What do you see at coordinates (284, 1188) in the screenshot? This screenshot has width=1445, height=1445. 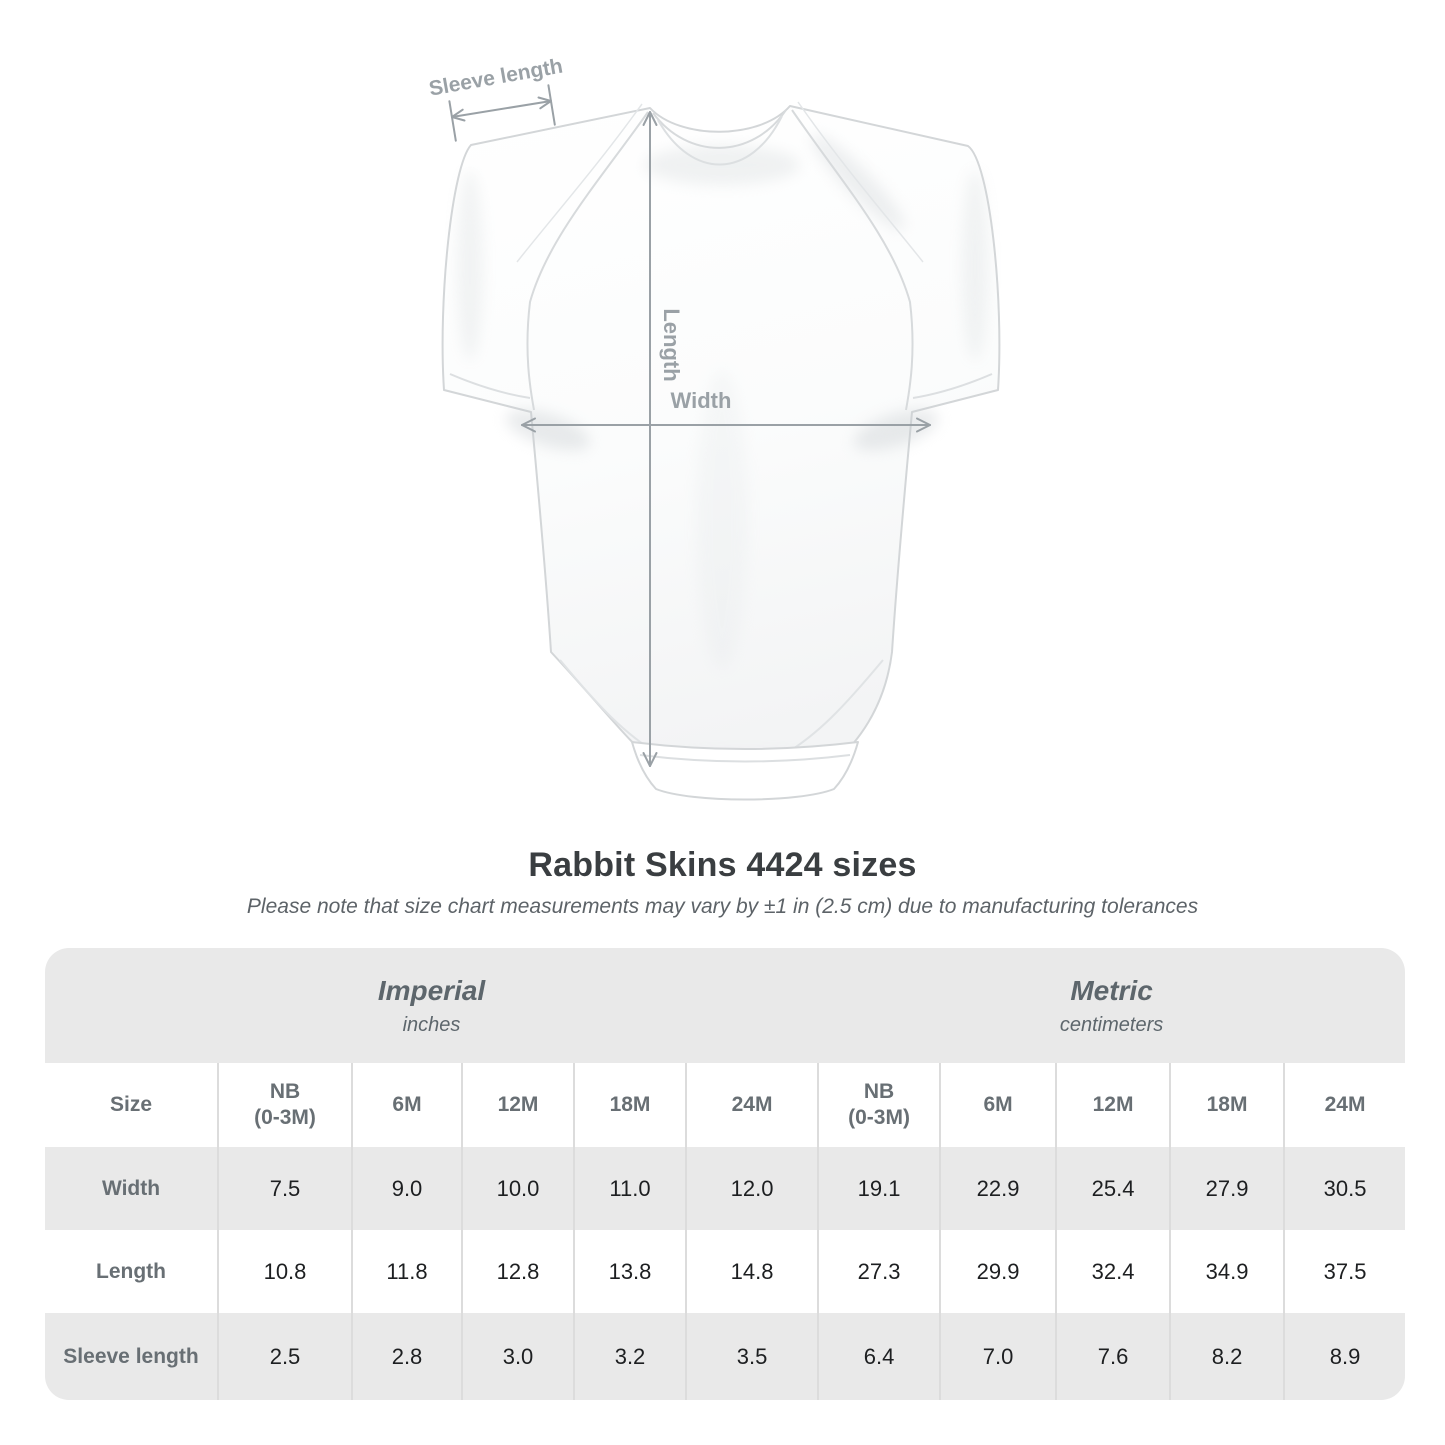 I see `size-value-cell: 7.5` at bounding box center [284, 1188].